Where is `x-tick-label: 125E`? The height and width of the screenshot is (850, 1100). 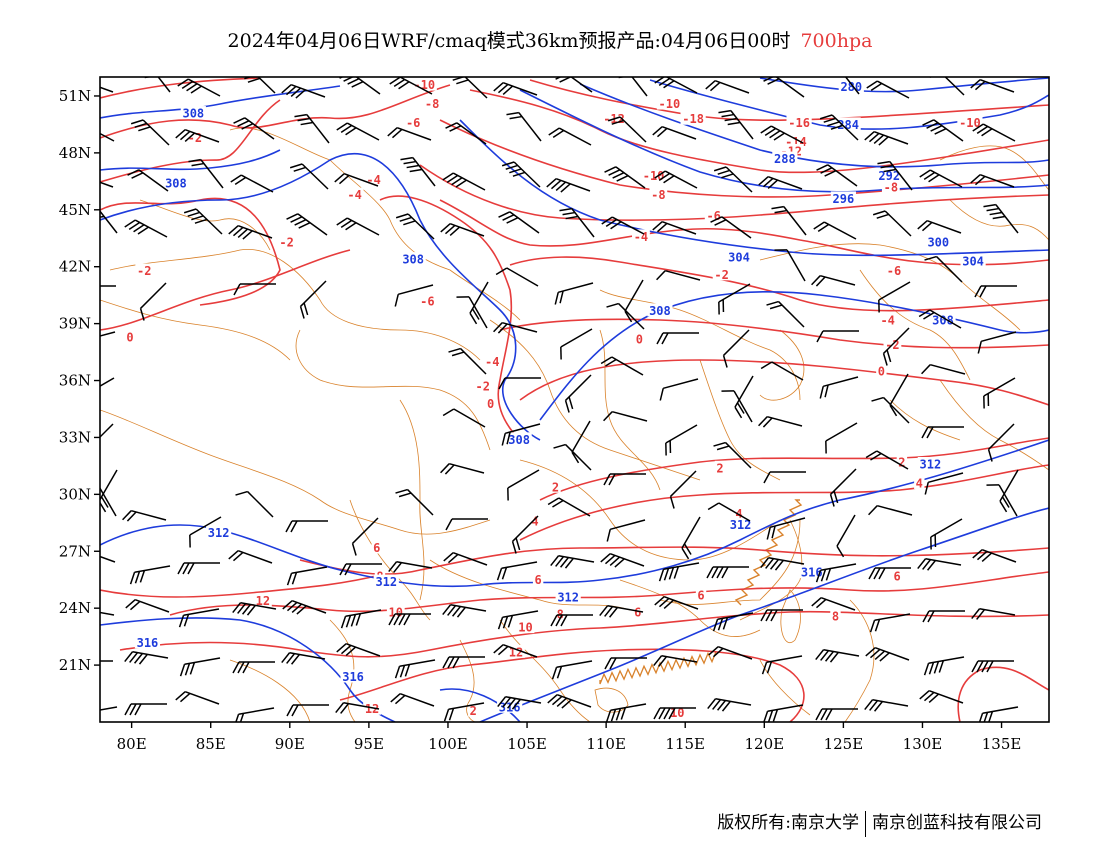
x-tick-label: 125E is located at coordinates (844, 744).